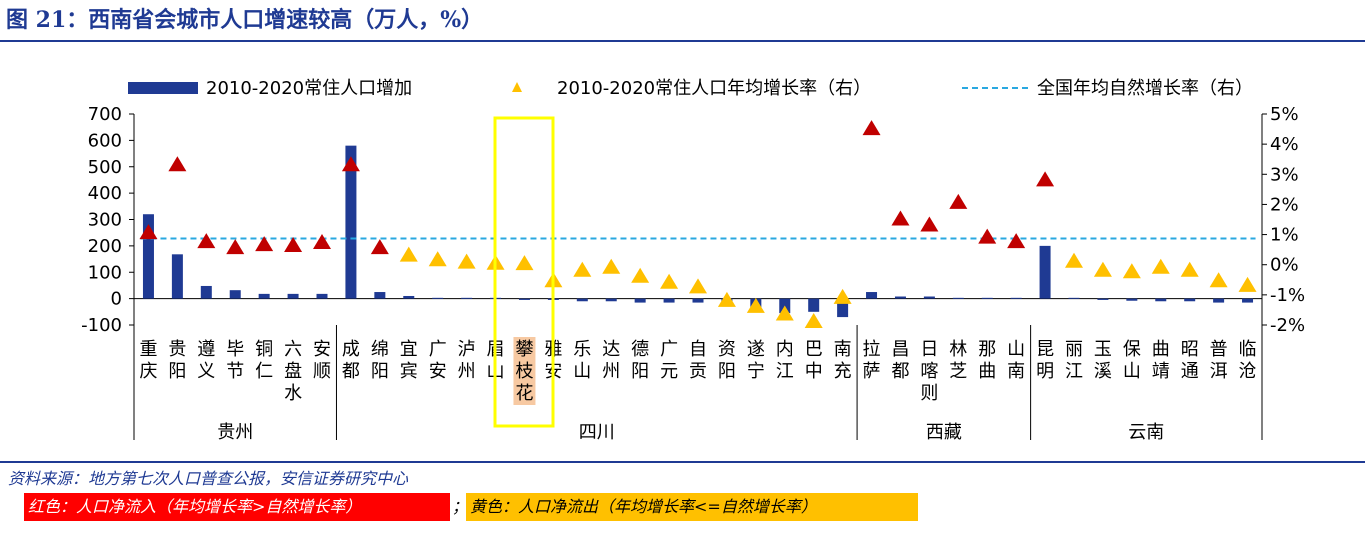 The image size is (1365, 534). Describe the element at coordinates (582, 269) in the screenshot. I see `rate-marker-乐山` at that location.